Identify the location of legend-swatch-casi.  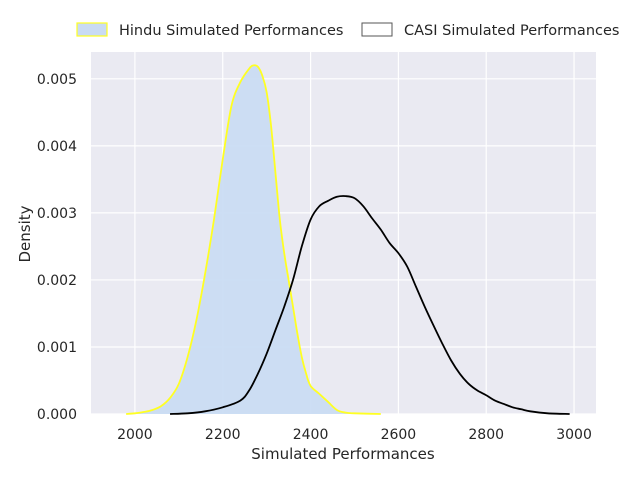
(377, 29).